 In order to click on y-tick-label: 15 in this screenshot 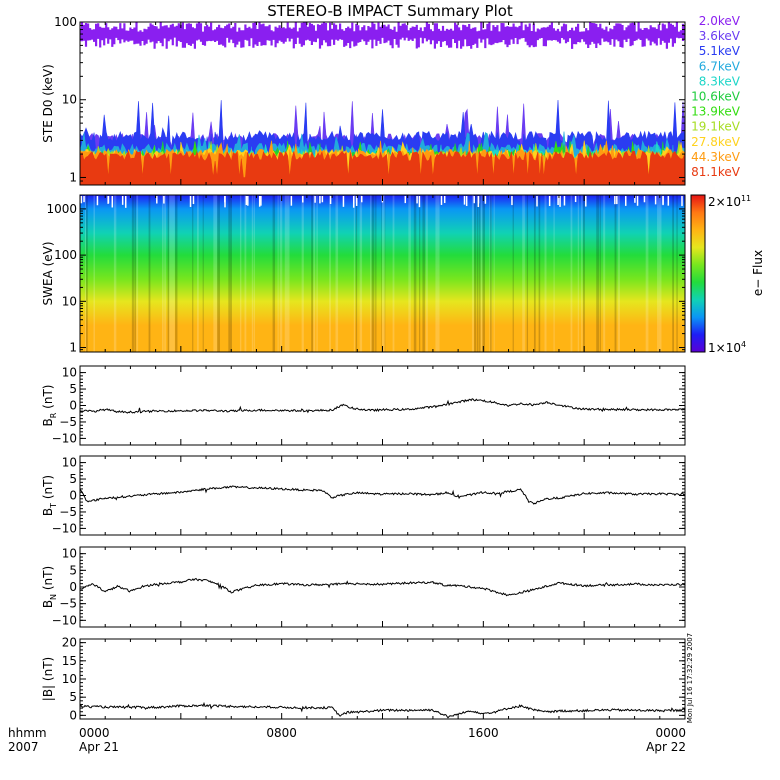, I will do `click(69, 661)`.